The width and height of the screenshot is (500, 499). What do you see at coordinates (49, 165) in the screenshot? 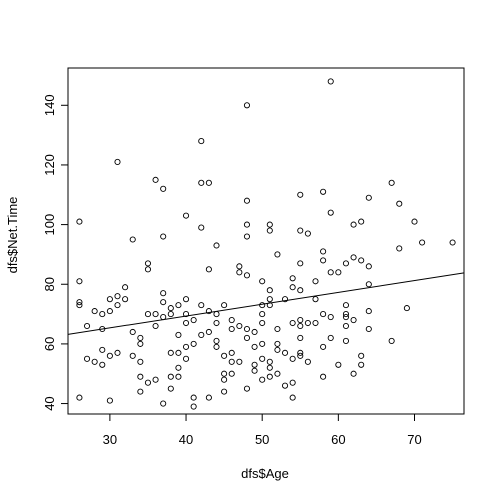
I see `y-tick-label: 120` at bounding box center [49, 165].